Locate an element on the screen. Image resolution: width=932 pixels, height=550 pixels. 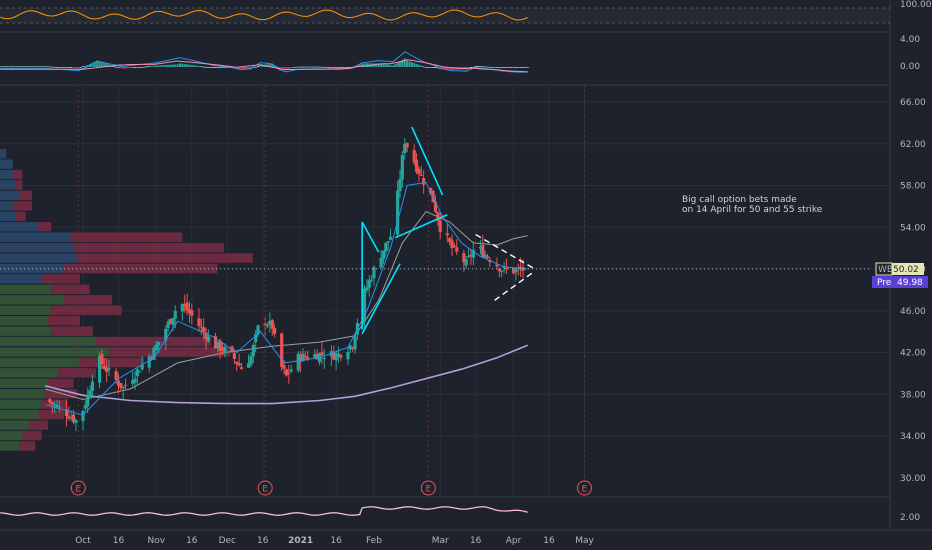
earnings-marker-label: E is located at coordinates (78, 490).